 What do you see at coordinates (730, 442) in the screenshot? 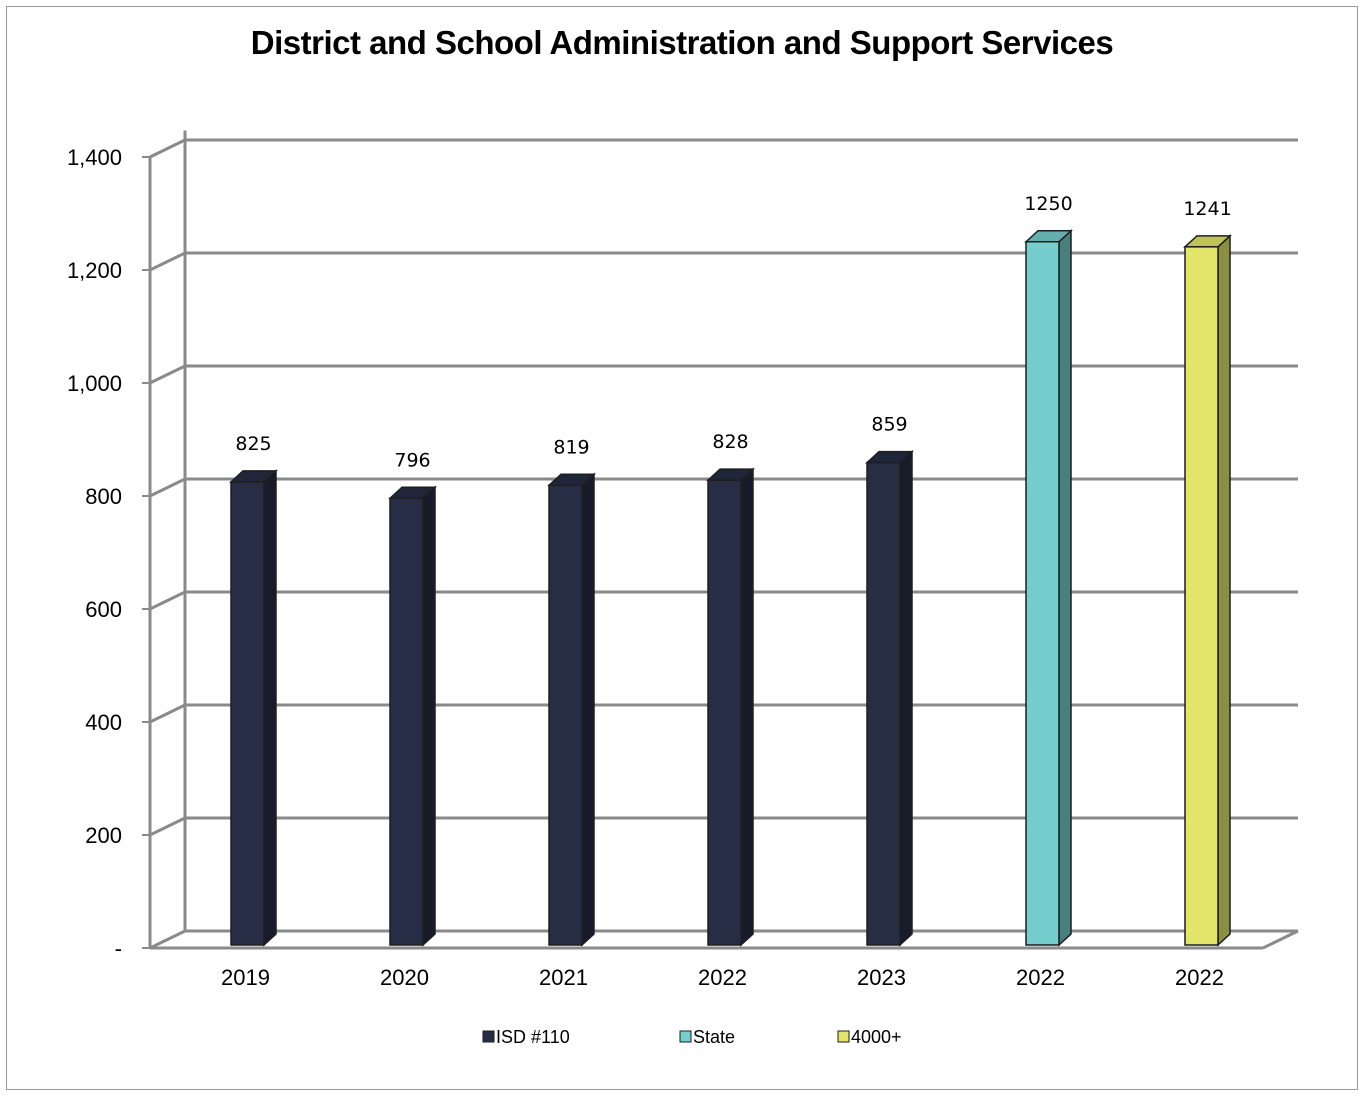
I see `data-label: 828` at bounding box center [730, 442].